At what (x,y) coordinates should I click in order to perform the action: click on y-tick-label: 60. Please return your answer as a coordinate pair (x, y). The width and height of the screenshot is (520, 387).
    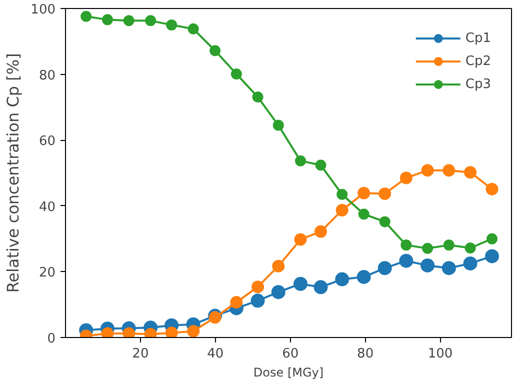
    Looking at the image, I should click on (47, 142).